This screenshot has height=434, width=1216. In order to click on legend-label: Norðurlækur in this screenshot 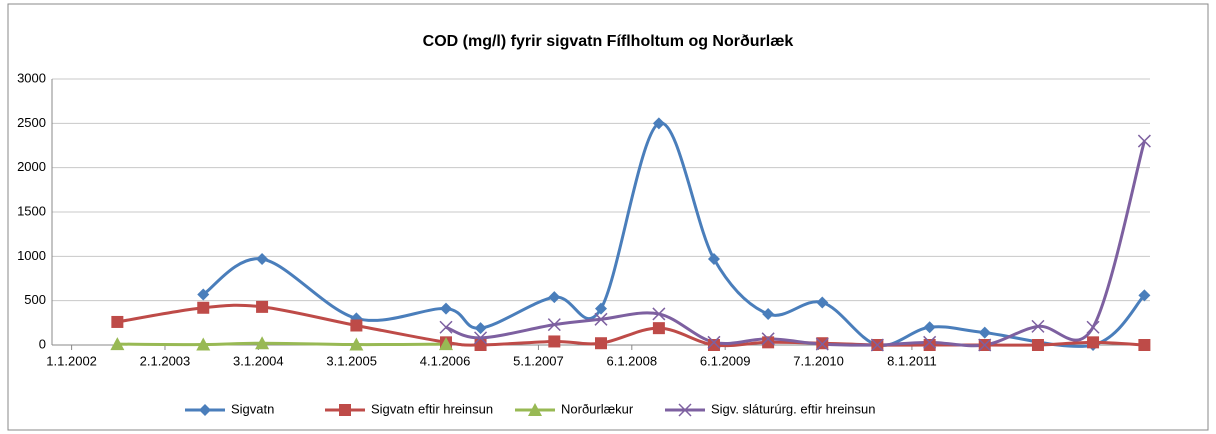, I will do `click(597, 408)`.